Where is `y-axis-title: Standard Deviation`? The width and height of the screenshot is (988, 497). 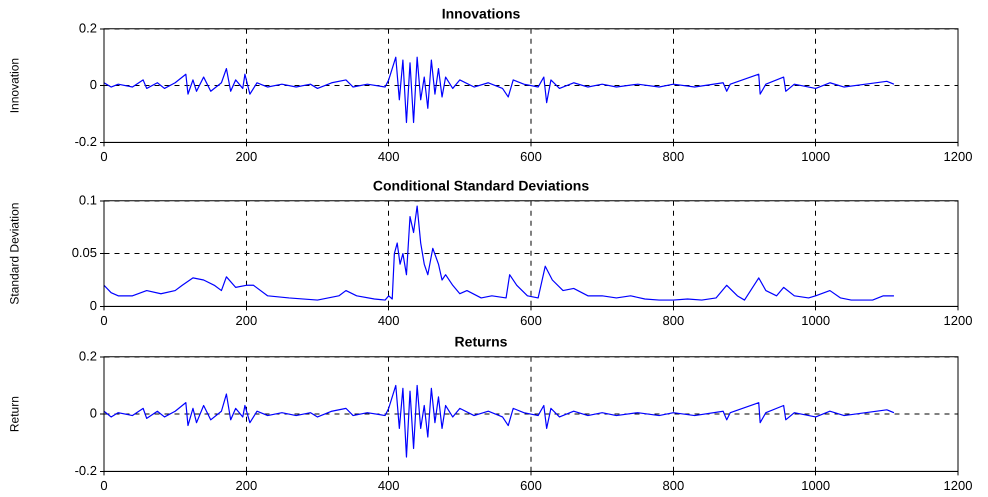
y-axis-title: Standard Deviation is located at coordinates (15, 253).